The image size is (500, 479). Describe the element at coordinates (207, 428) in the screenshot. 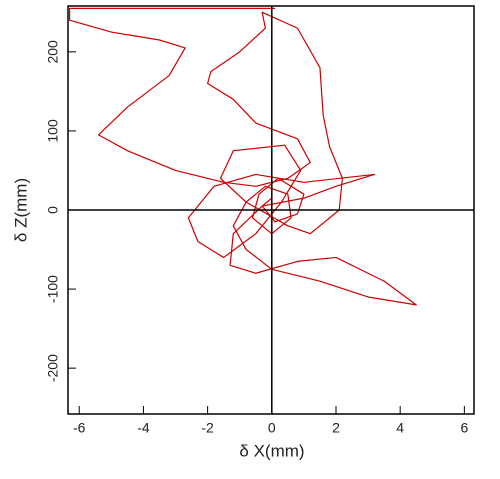

I see `x-tick-label: -2` at that location.